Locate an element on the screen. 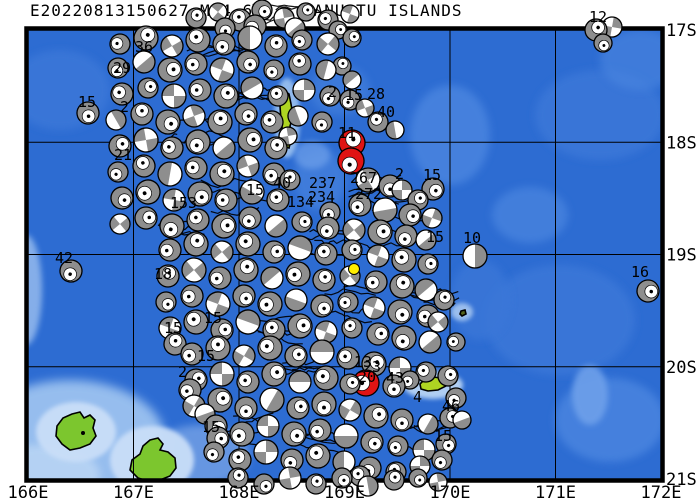 This screenshot has width=697, height=504. beachball-value-label: 16 is located at coordinates (640, 272).